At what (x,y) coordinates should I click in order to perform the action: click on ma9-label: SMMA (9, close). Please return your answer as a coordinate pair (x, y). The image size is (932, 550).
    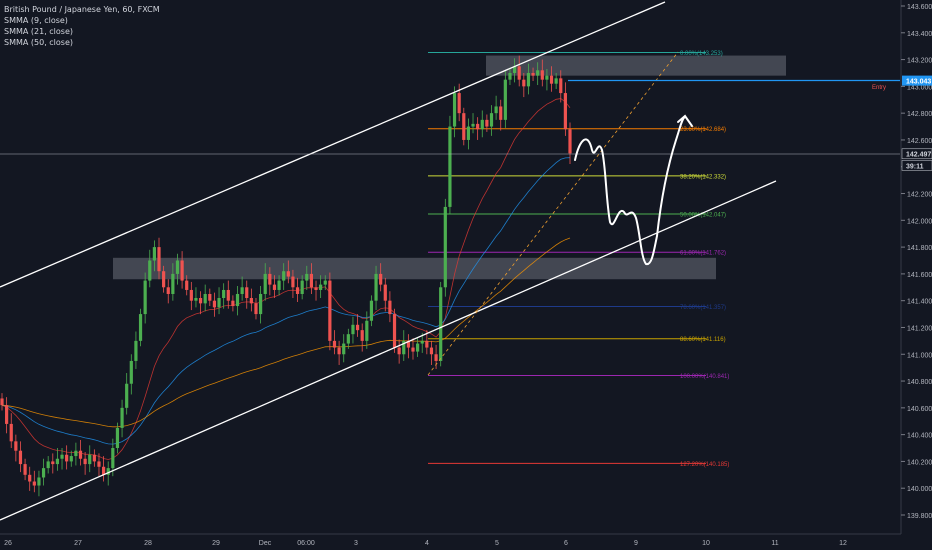
    Looking at the image, I should click on (36, 20).